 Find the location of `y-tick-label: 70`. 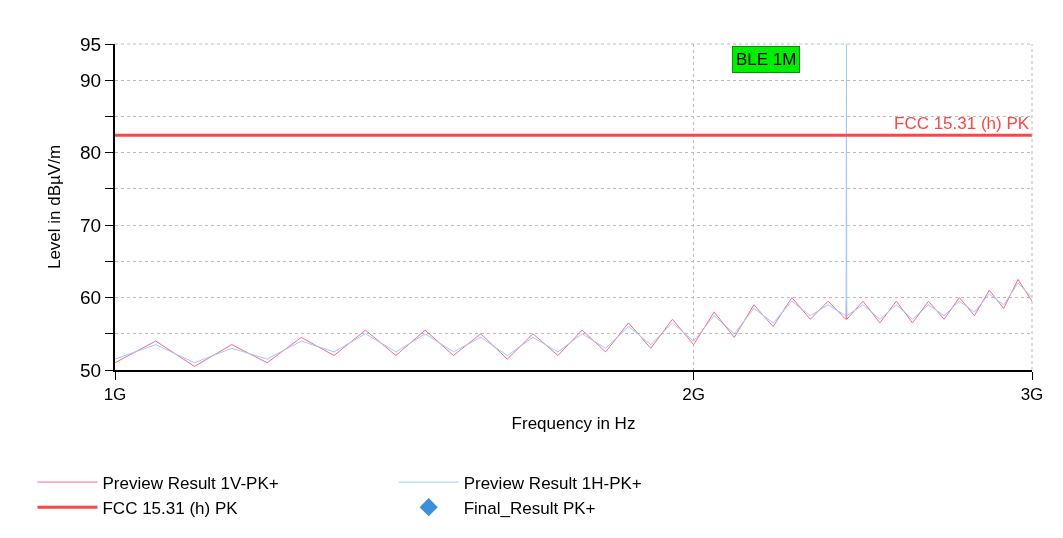

y-tick-label: 70 is located at coordinates (91, 225).